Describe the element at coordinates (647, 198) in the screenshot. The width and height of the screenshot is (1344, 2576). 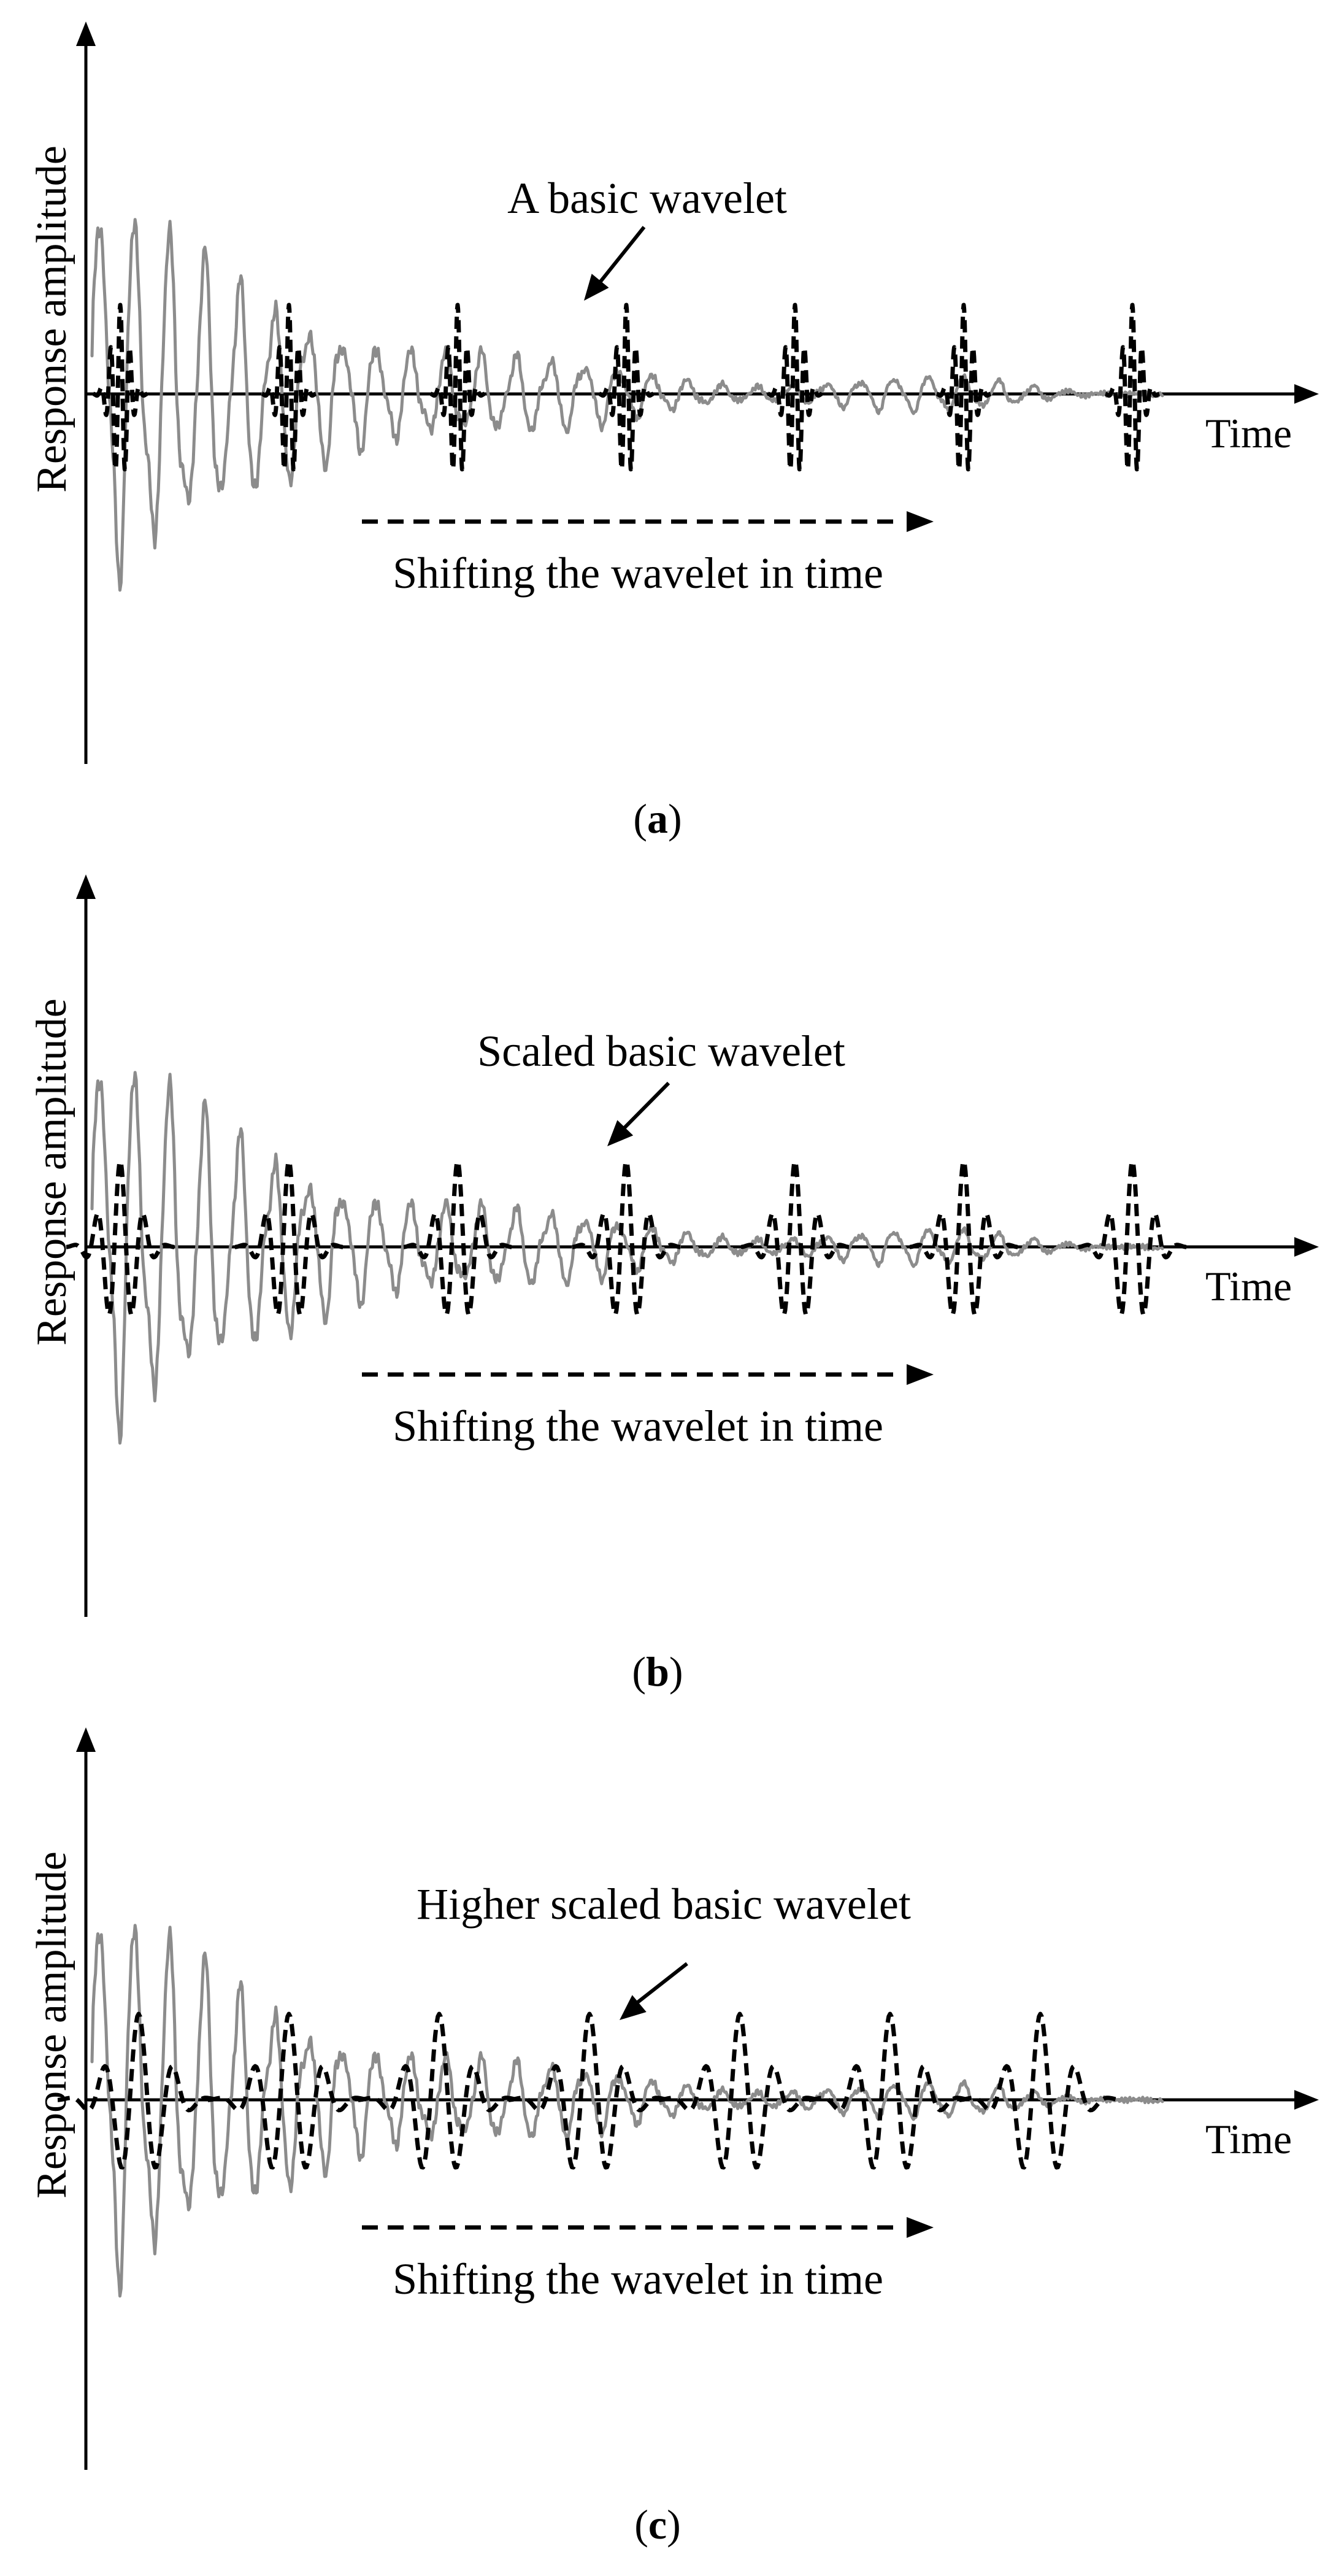
I see `wavelet-annotation: A basic wavelet` at that location.